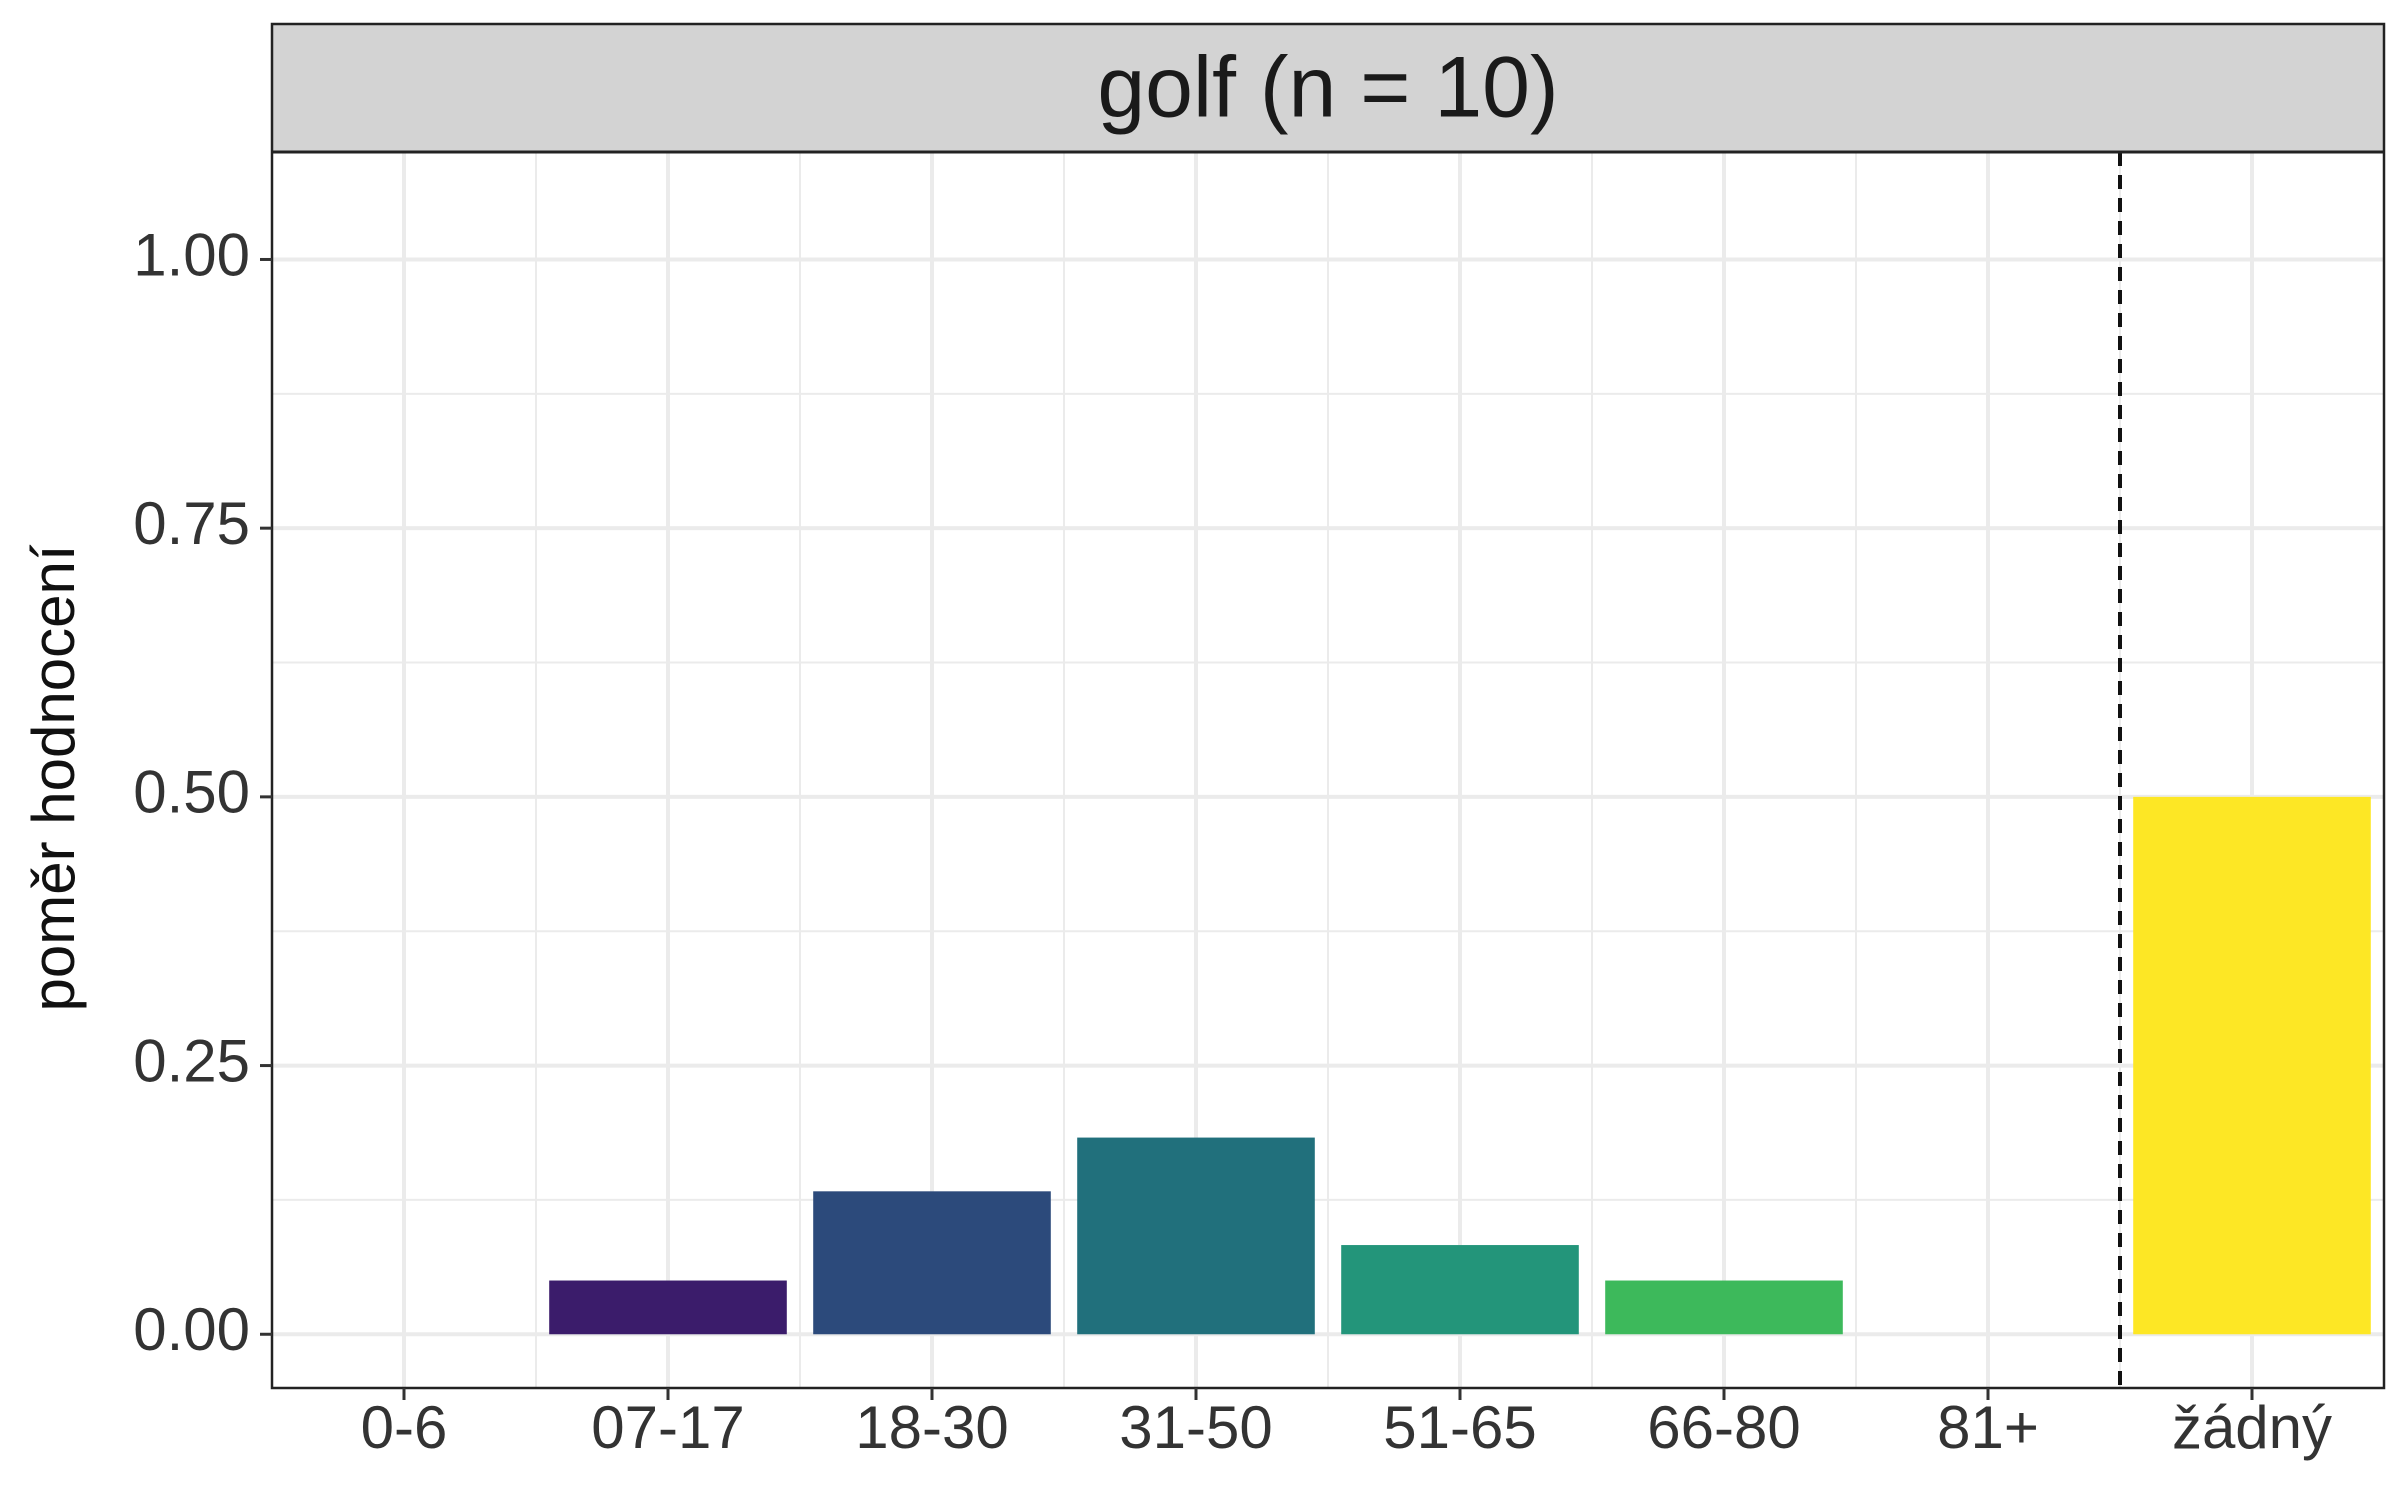 Image resolution: width=2400 pixels, height=1505 pixels. Describe the element at coordinates (1988, 1427) in the screenshot. I see `x-tick-label: 81+` at that location.